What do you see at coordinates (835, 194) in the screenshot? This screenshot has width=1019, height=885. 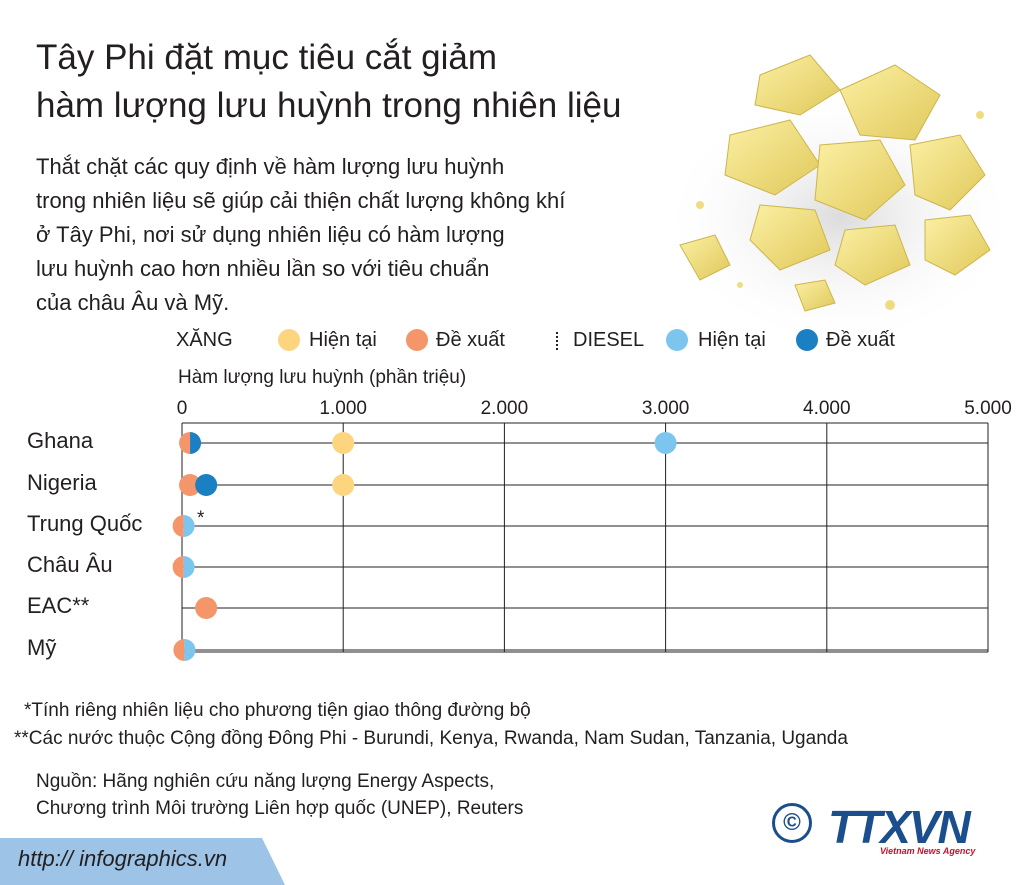 I see `sulfur-crystals-image` at bounding box center [835, 194].